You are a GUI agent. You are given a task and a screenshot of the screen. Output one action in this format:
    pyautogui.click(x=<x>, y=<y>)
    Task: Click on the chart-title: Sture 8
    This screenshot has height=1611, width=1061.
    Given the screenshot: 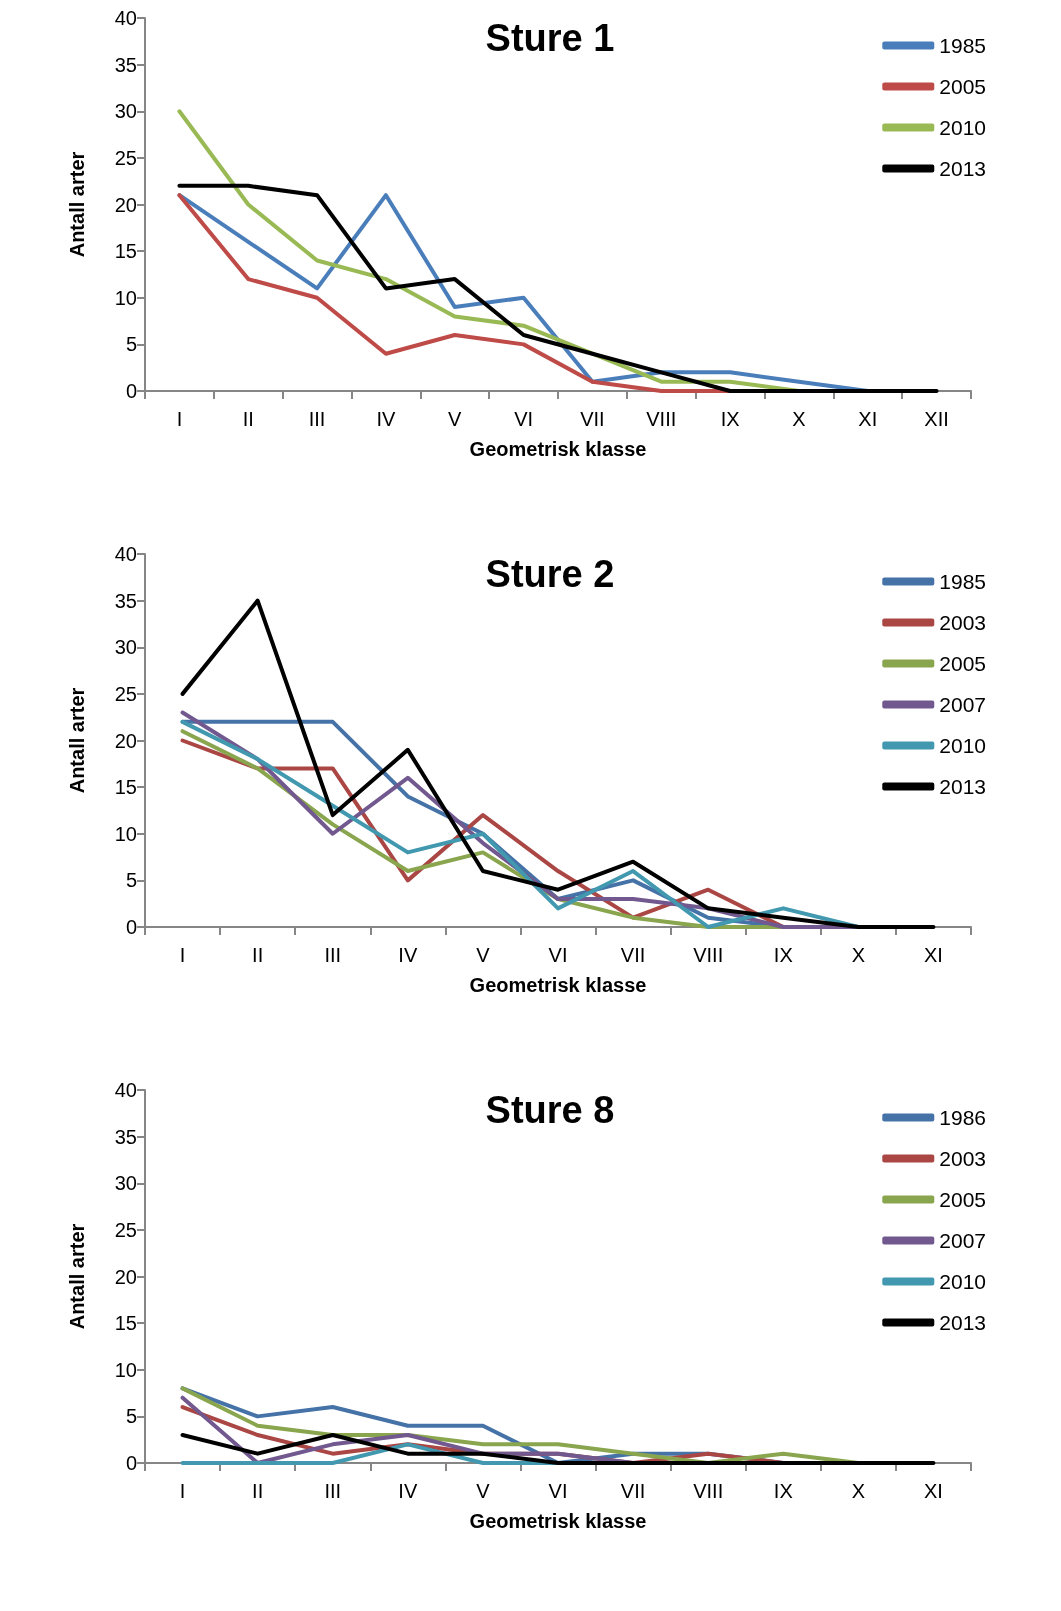 What is the action you would take?
    pyautogui.click(x=550, y=1110)
    